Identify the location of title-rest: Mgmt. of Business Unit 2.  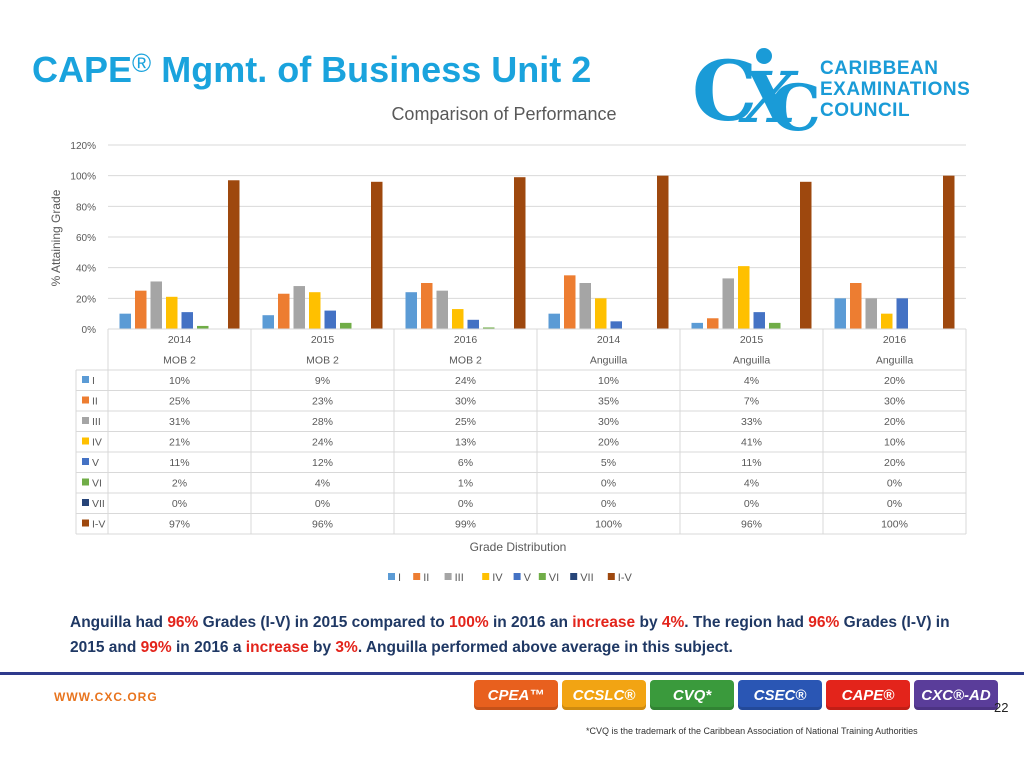
(376, 69).